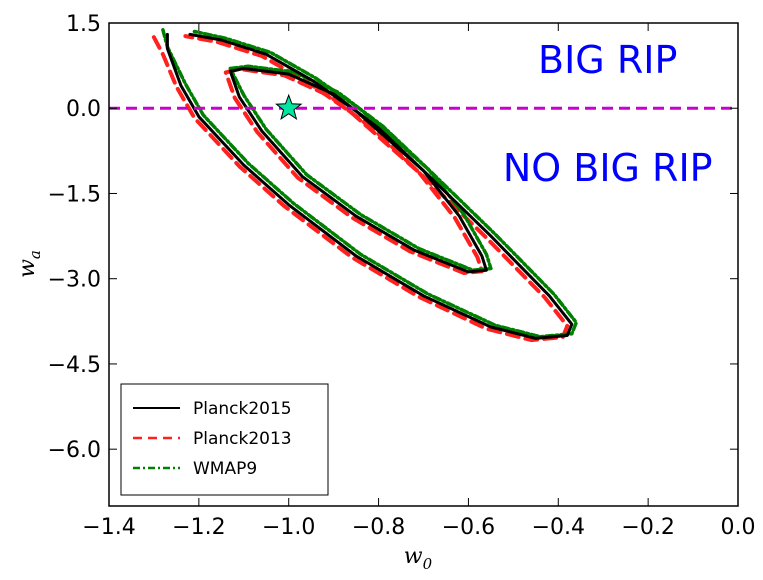 This screenshot has height=580, width=763. I want to click on x-axis-label: w0, so click(418, 558).